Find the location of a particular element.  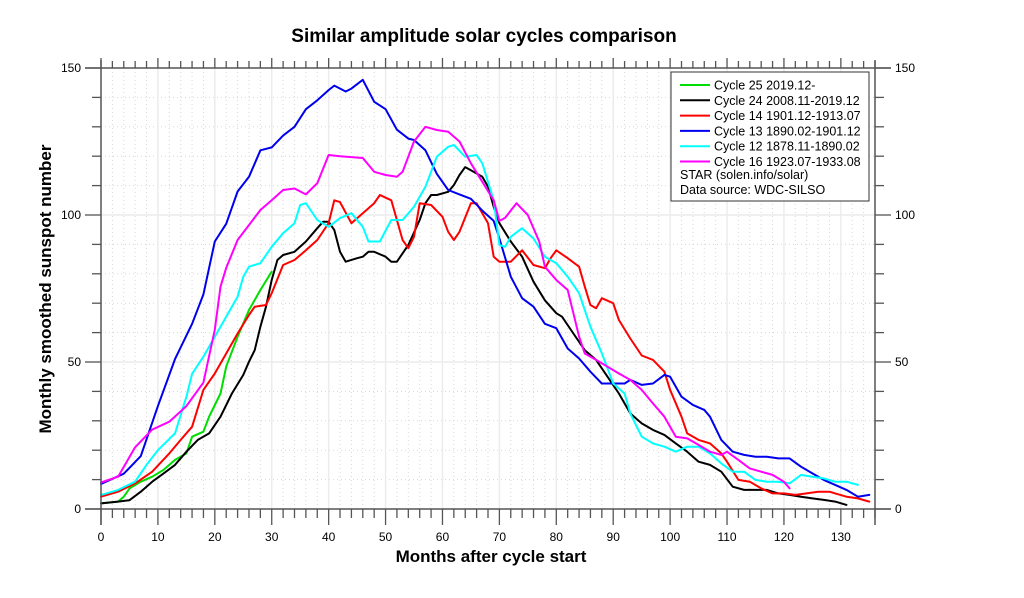

x-tick-label: 100 is located at coordinates (670, 537).